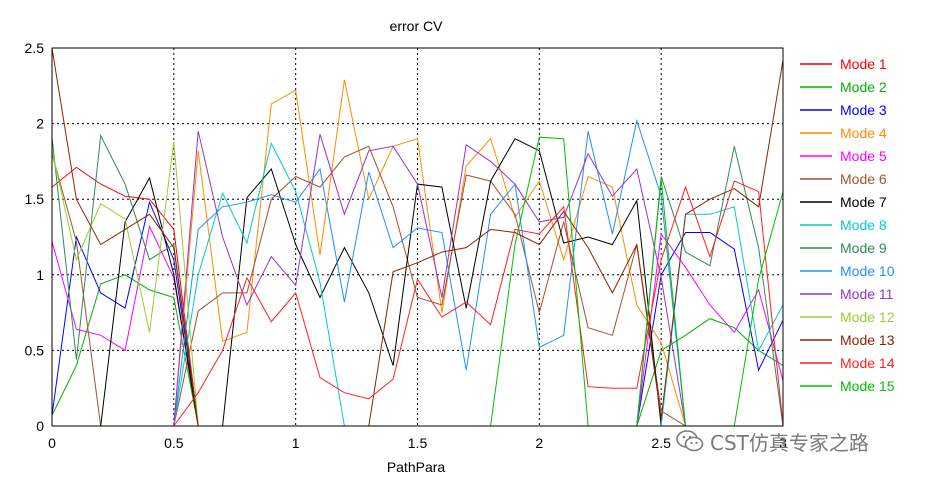 The width and height of the screenshot is (931, 482). What do you see at coordinates (35, 48) in the screenshot?
I see `y-tick-label: 2.5` at bounding box center [35, 48].